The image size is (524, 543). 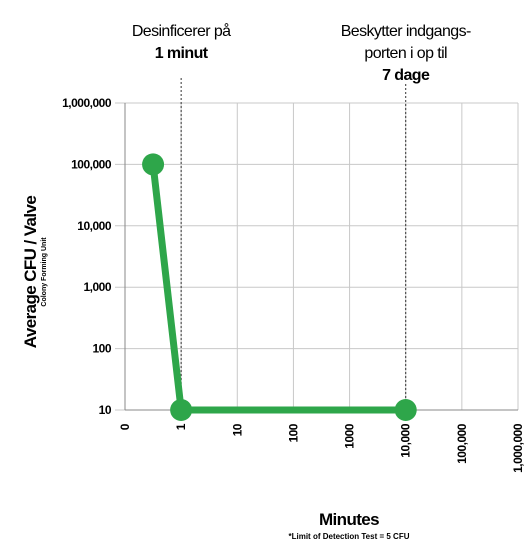 I want to click on x-tick-label: 100, so click(x=293, y=432).